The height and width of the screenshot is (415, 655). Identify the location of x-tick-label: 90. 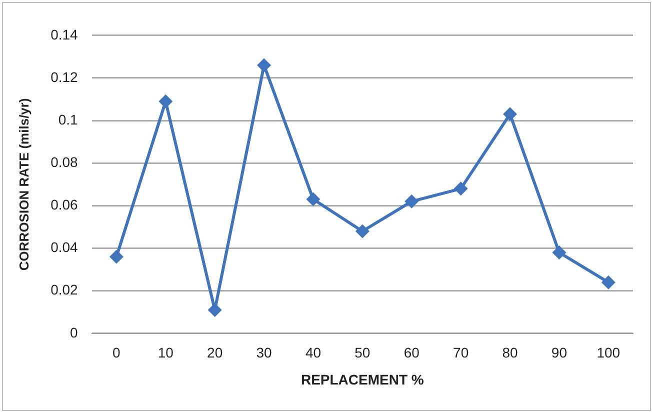
(559, 352).